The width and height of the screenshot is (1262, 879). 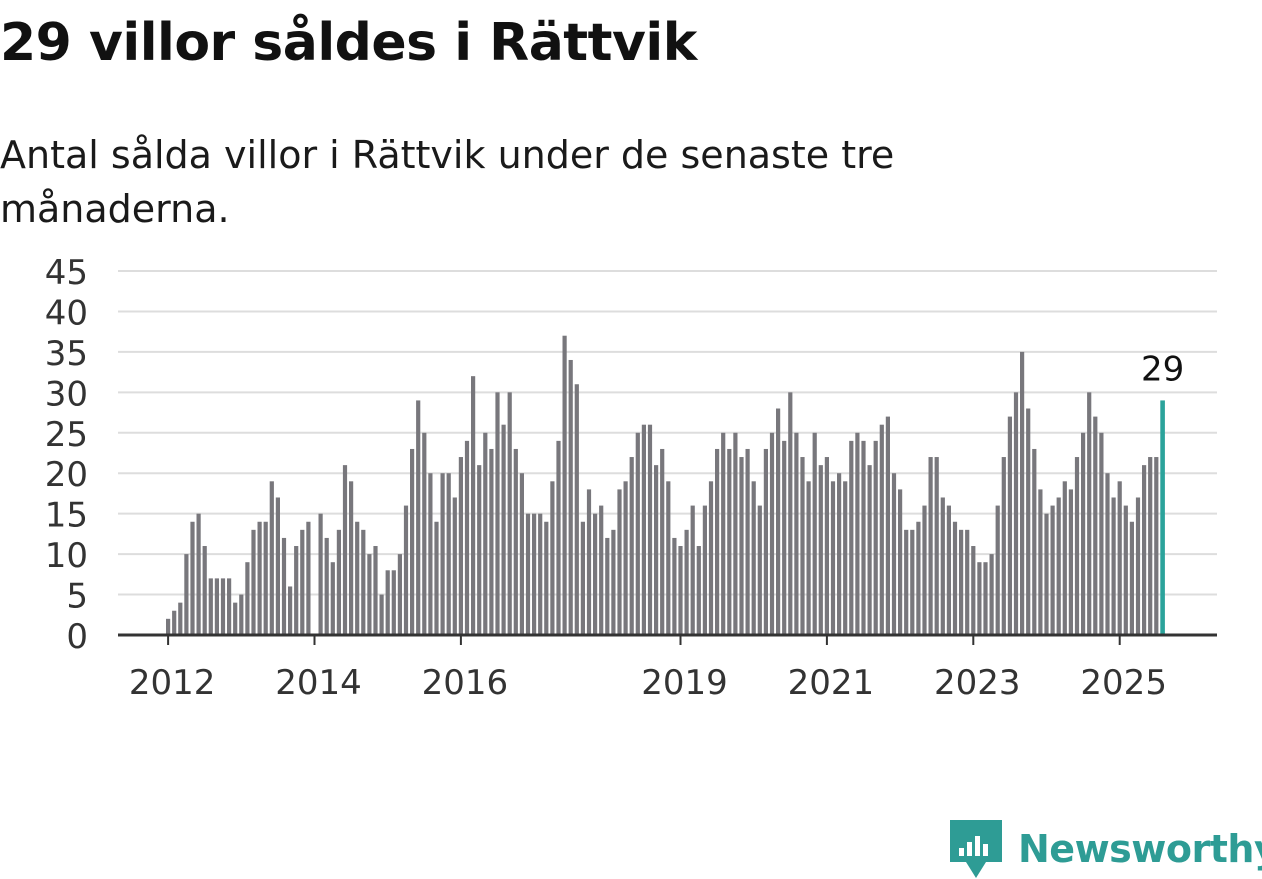 What do you see at coordinates (976, 849) in the screenshot?
I see `newsworthy-logo-icon` at bounding box center [976, 849].